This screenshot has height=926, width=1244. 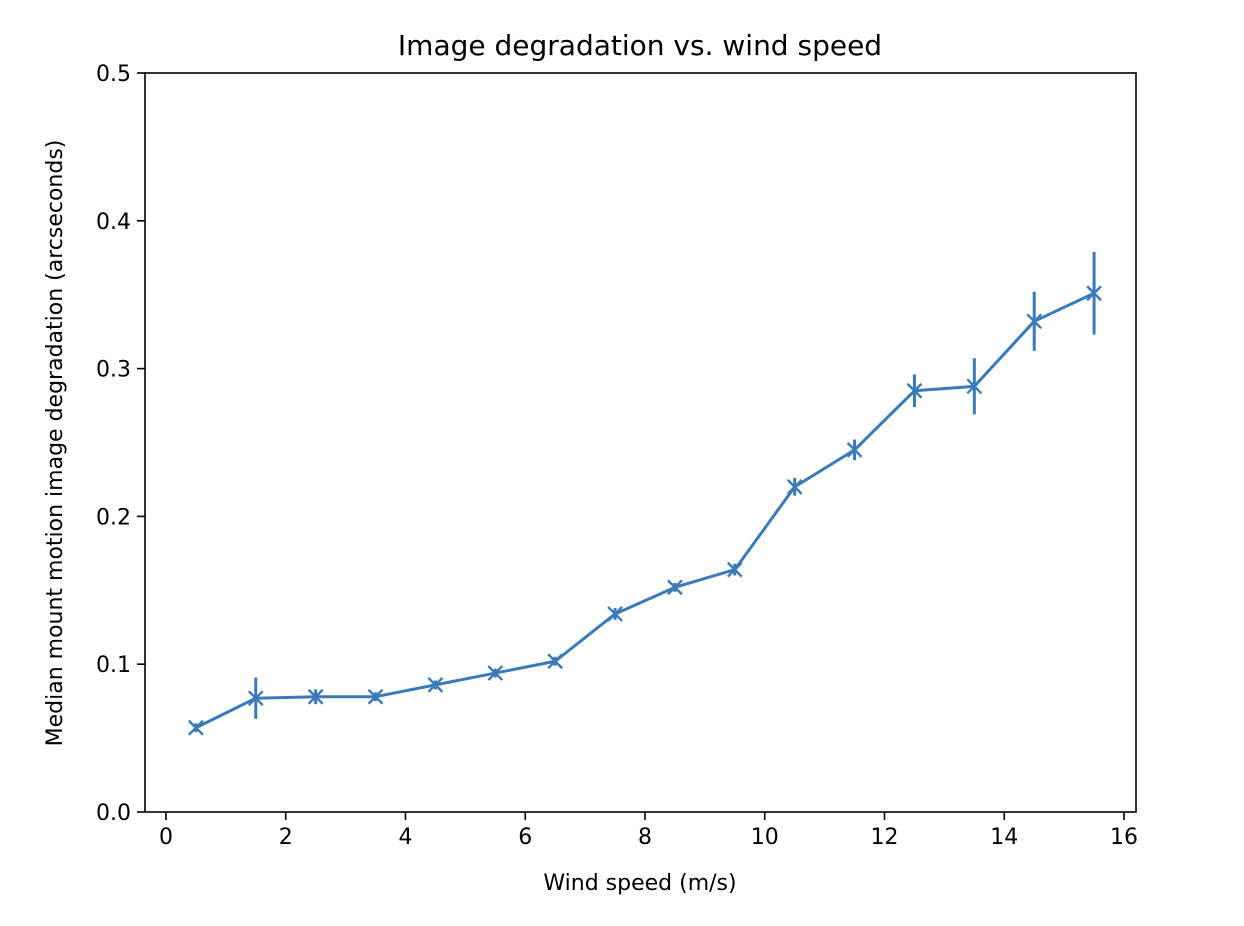 I want to click on x-tick-label: 16, so click(x=1124, y=837).